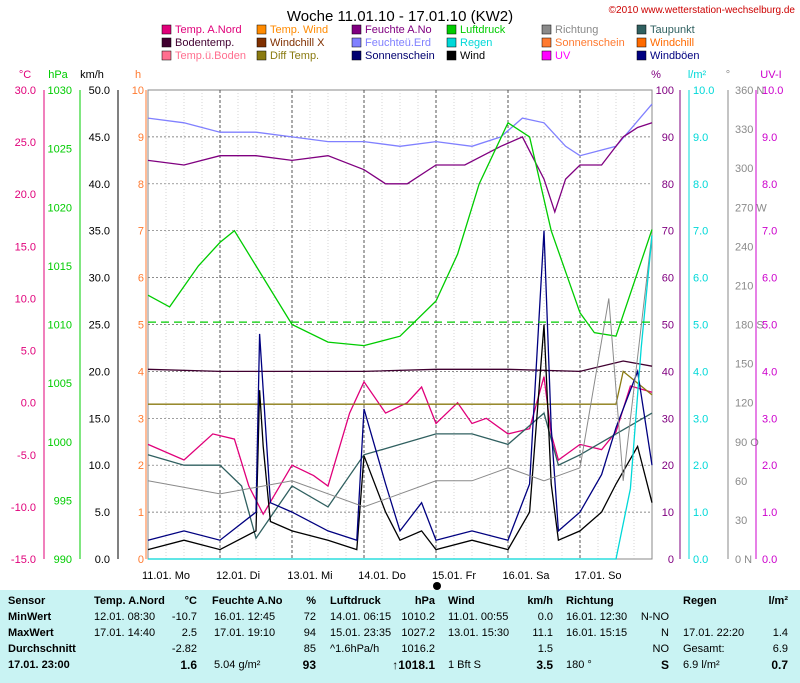 The height and width of the screenshot is (683, 800). I want to click on tick-label-rain: 8.0, so click(700, 185).